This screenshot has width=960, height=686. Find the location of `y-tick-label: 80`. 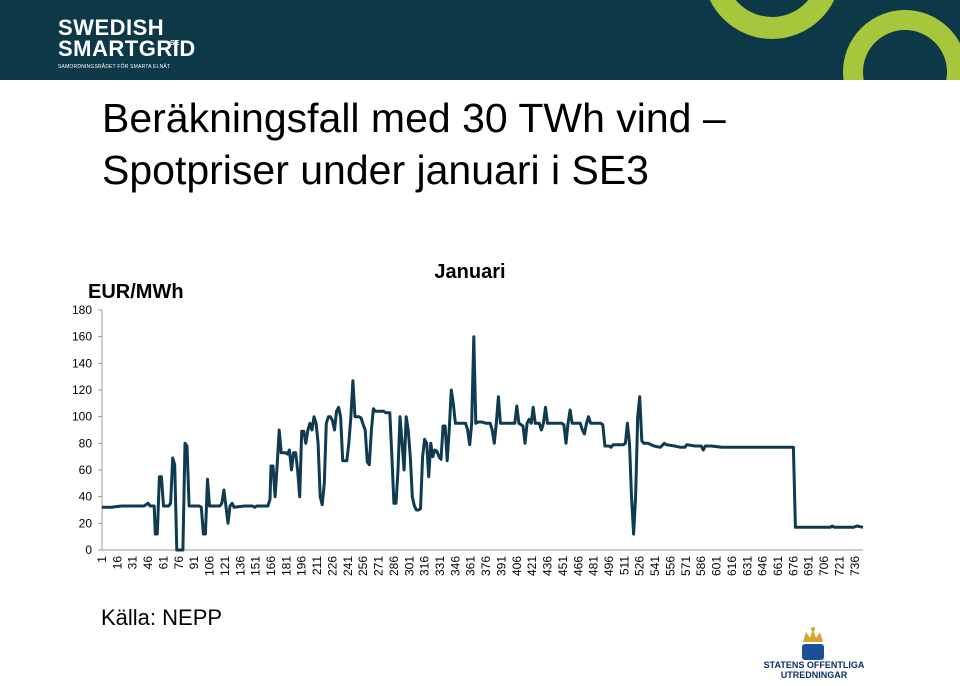

y-tick-label: 80 is located at coordinates (86, 443).